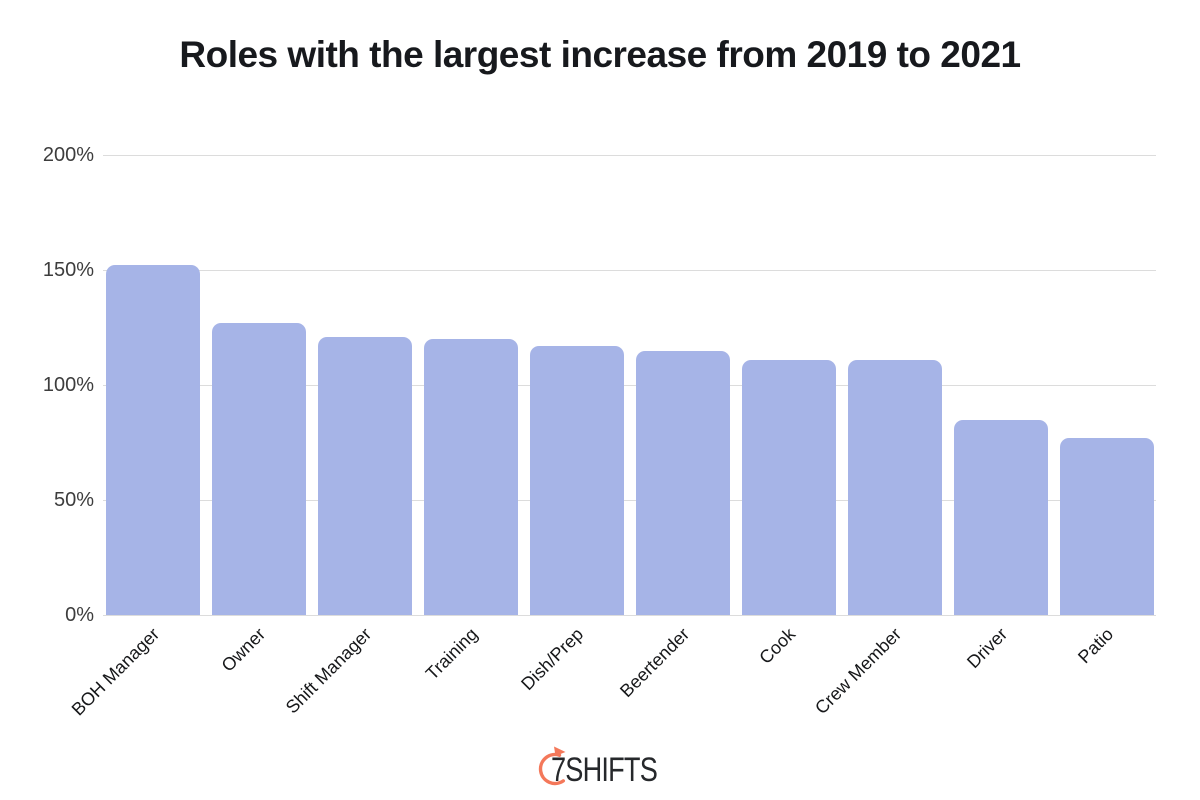  I want to click on y-axis-tick-label: 150%, so click(68, 270).